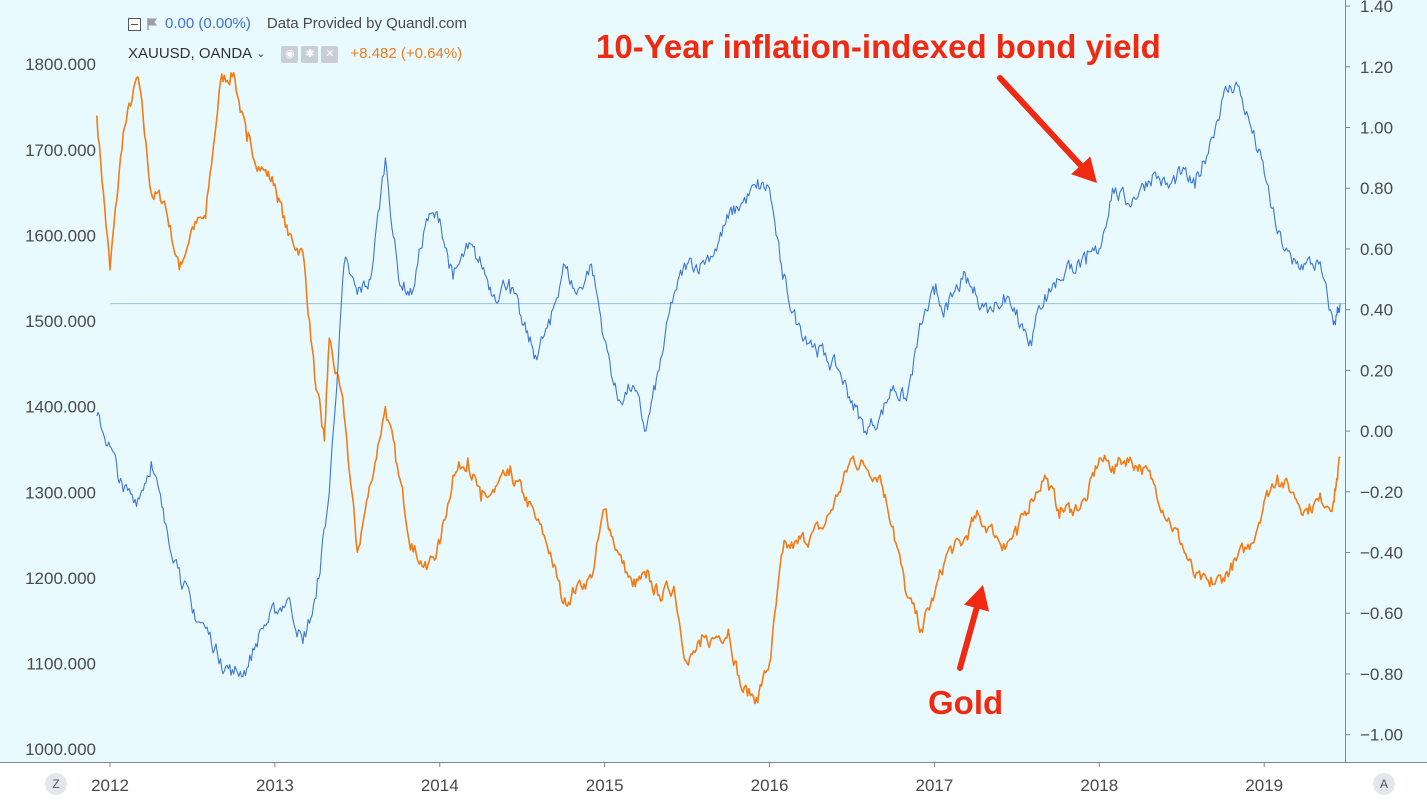 This screenshot has height=807, width=1427. Describe the element at coordinates (330, 54) in the screenshot. I see `close-icon: ✕` at that location.